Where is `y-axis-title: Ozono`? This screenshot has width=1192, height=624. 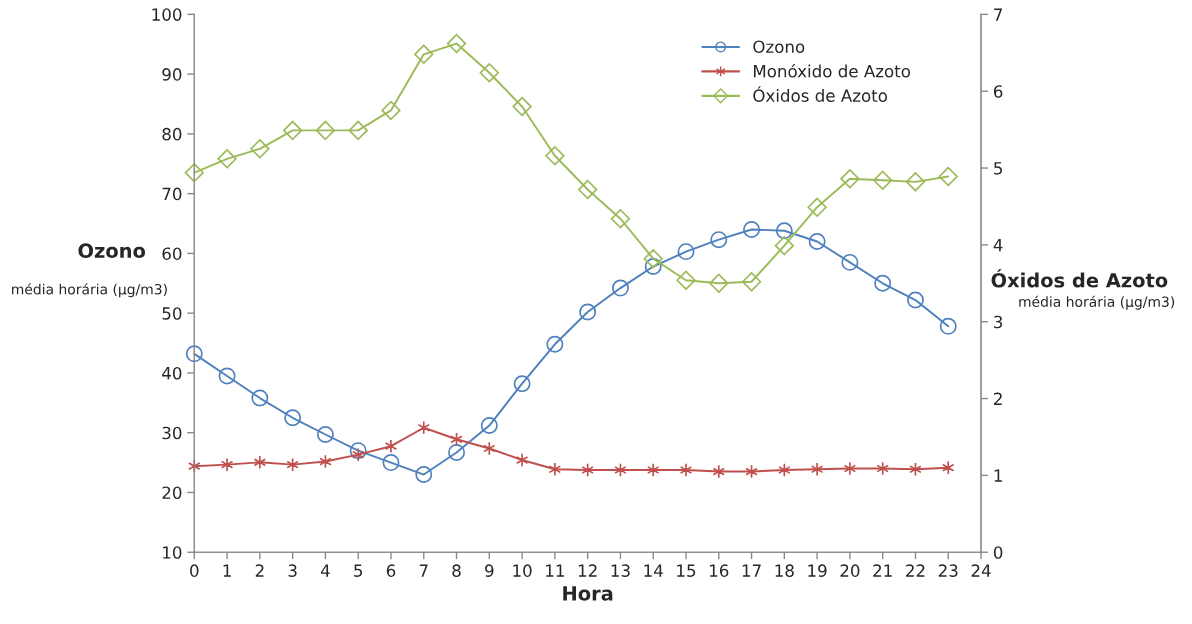
y-axis-title: Ozono is located at coordinates (112, 251).